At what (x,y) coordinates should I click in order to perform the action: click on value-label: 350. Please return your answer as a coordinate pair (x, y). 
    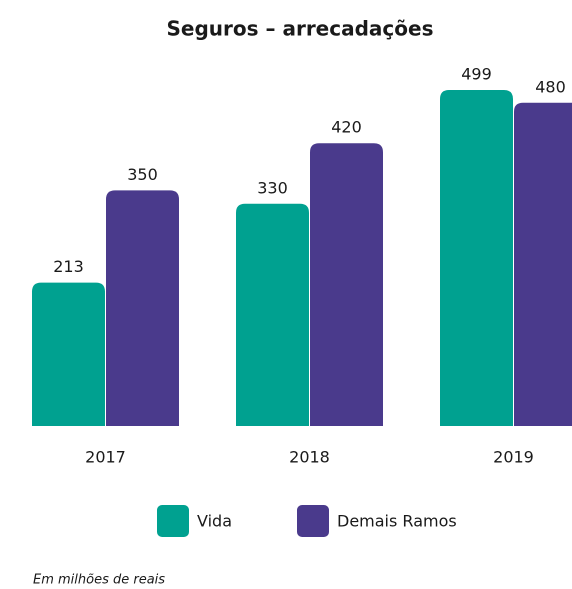
    Looking at the image, I should click on (142, 174).